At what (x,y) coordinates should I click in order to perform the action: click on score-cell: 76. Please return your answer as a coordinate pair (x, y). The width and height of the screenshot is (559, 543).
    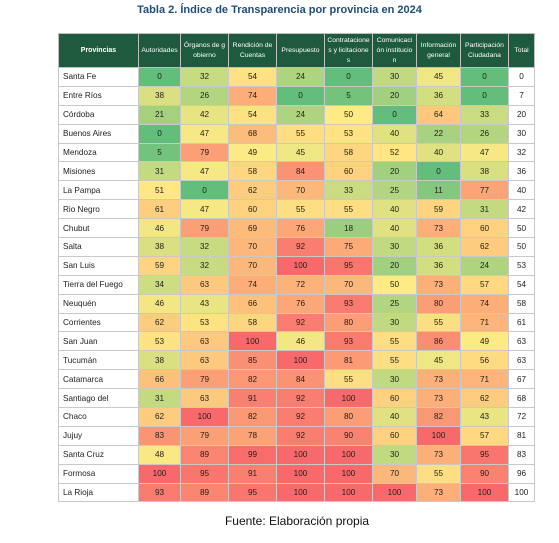
    Looking at the image, I should click on (300, 303).